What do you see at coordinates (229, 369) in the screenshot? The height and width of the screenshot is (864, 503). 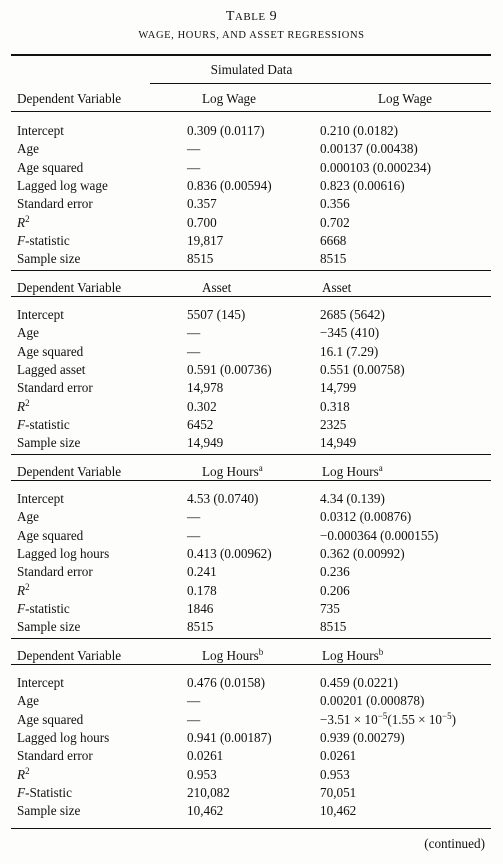 I see `model-1-value: 0.591 (0.00736)` at bounding box center [229, 369].